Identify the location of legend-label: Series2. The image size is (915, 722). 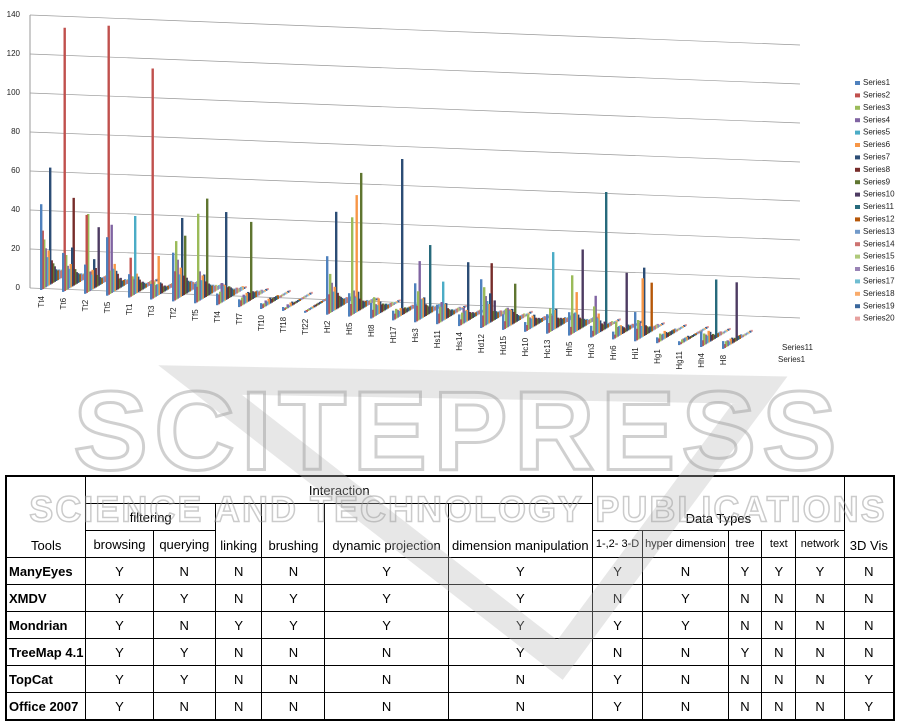
(877, 95).